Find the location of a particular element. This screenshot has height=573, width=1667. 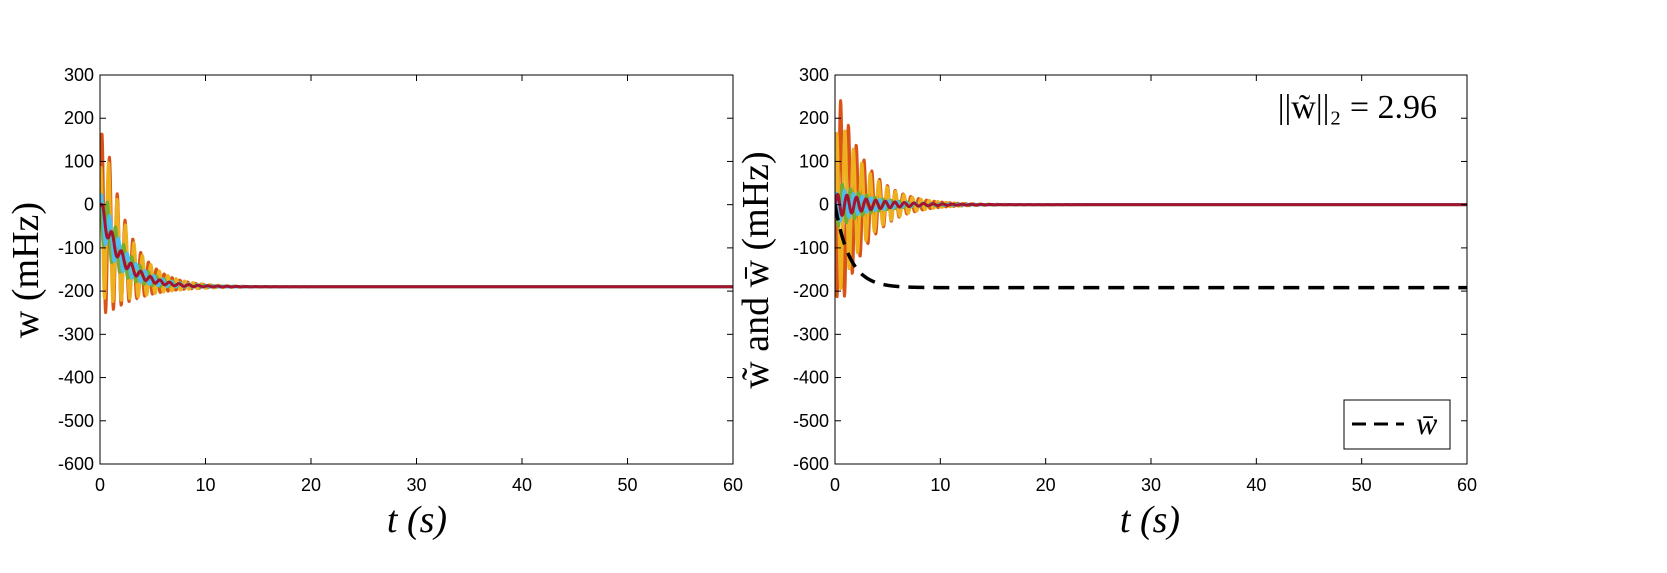

left-y-tick-label: -600 is located at coordinates (76, 464).